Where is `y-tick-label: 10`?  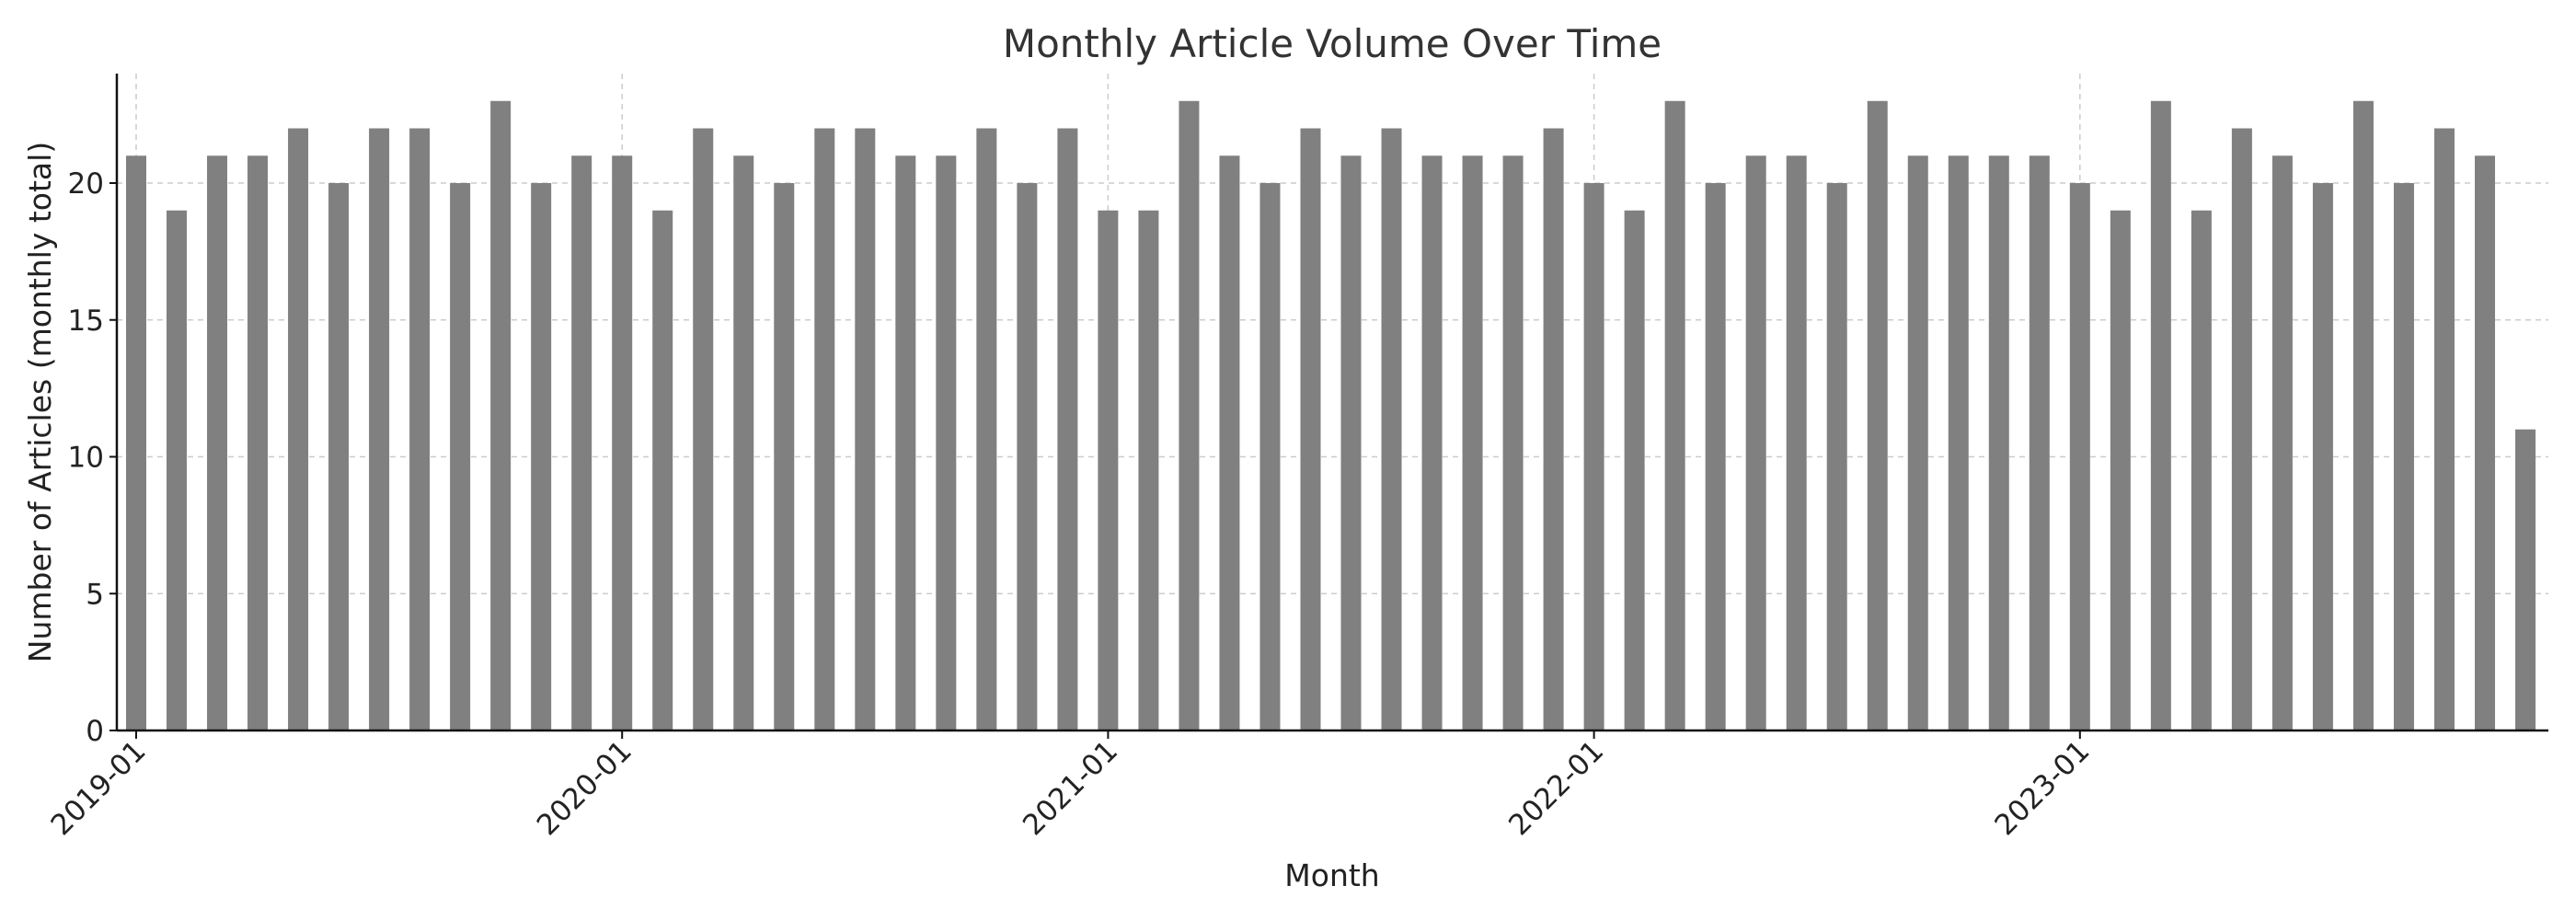
y-tick-label: 10 is located at coordinates (86, 458).